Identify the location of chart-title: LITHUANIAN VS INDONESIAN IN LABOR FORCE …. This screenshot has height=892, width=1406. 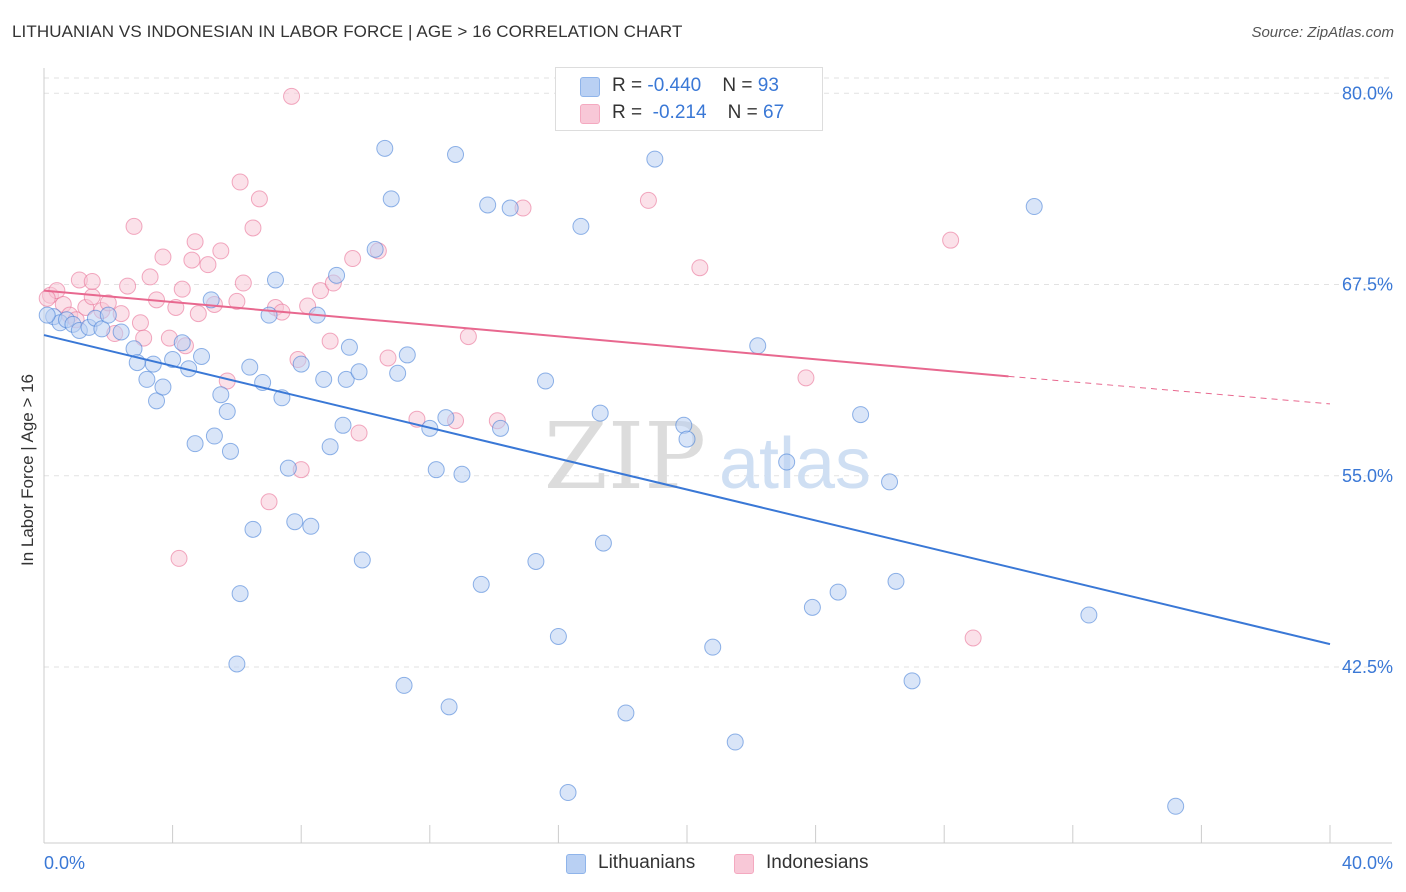
(347, 31).